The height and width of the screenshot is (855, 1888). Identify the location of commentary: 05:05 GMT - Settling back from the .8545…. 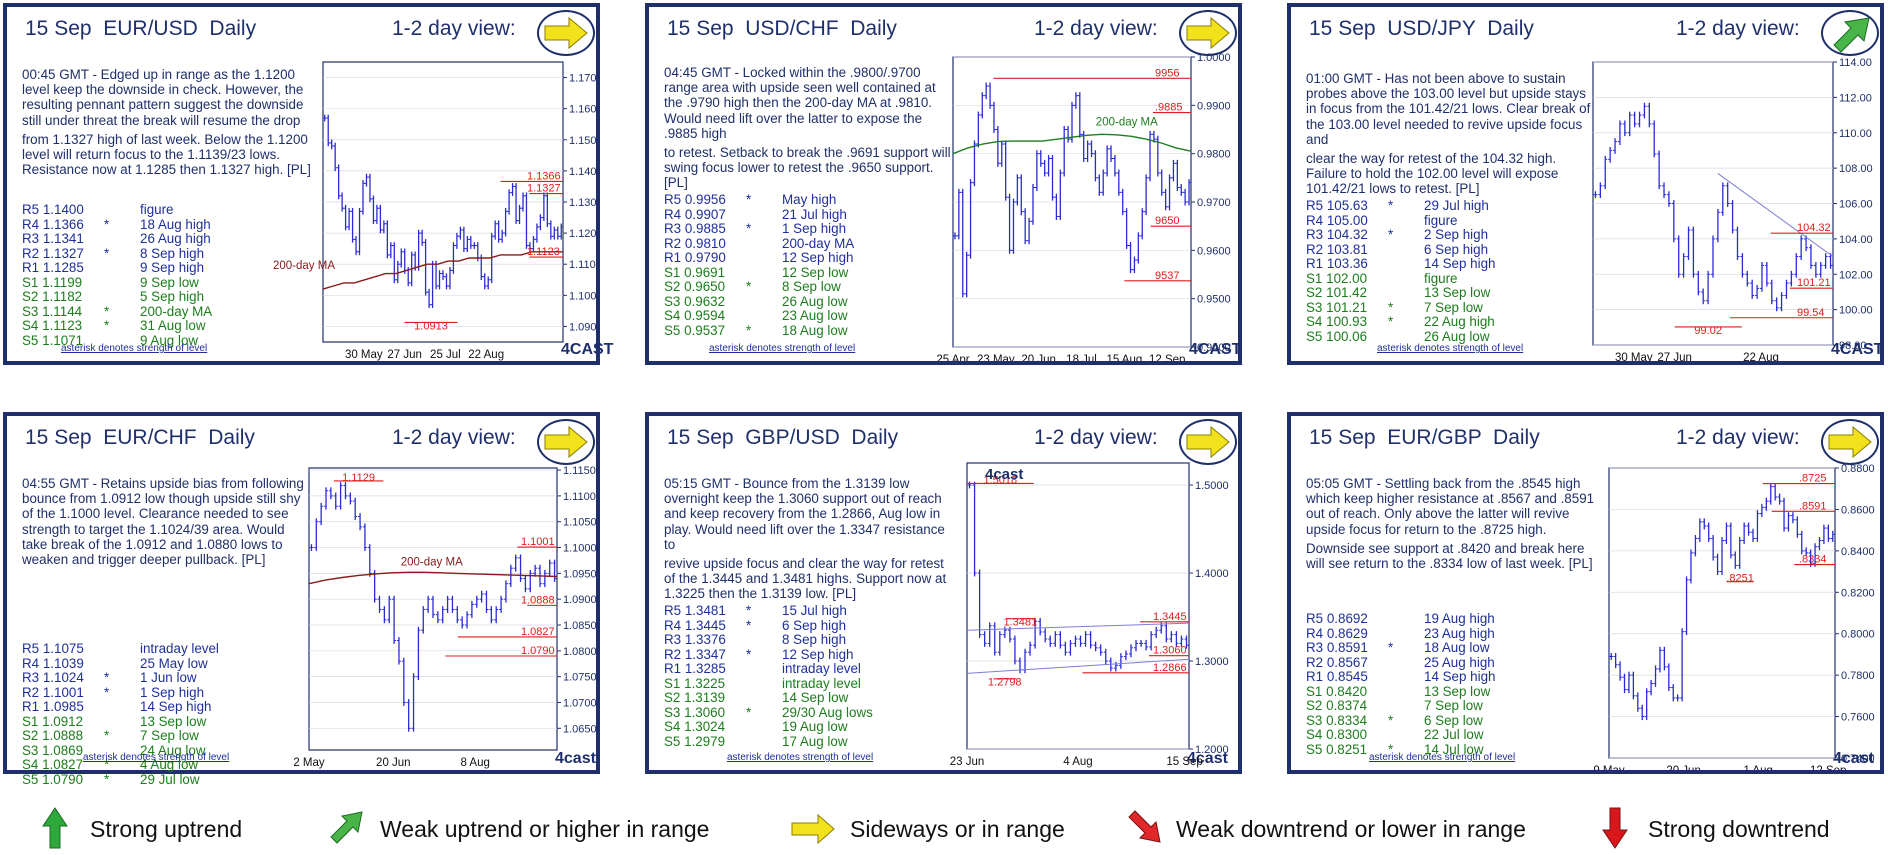
(1451, 525).